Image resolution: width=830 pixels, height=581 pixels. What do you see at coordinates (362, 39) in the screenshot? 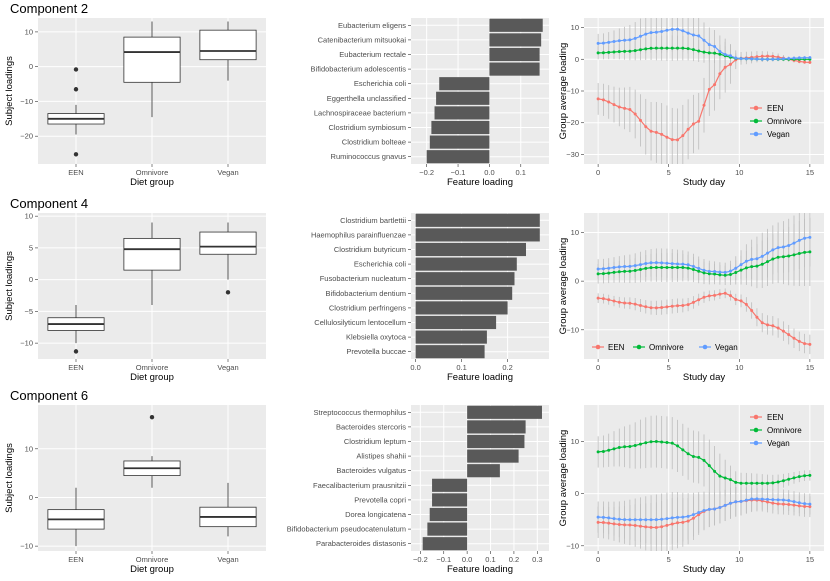
I see `bar-category-label: Catenibacterium mitsuokai` at bounding box center [362, 39].